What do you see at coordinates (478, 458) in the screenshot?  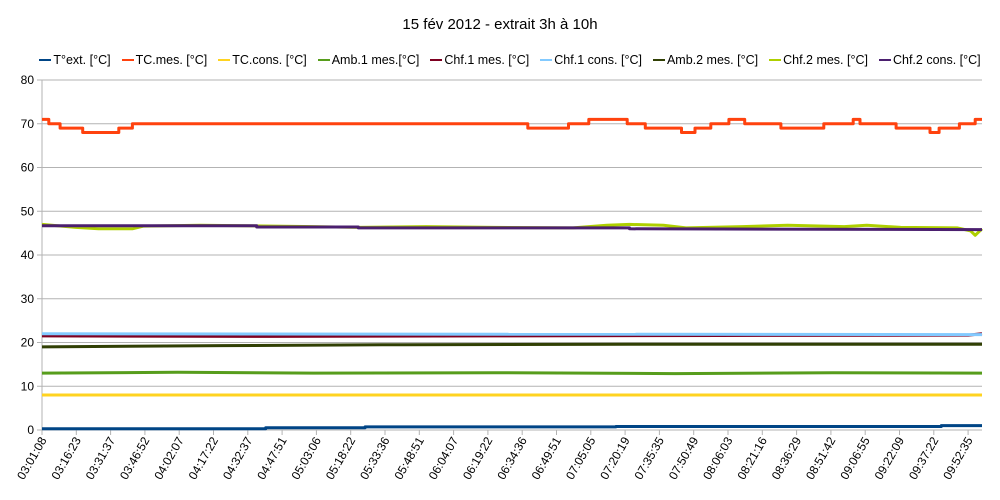 I see `x-tick-label: 06:19:22` at bounding box center [478, 458].